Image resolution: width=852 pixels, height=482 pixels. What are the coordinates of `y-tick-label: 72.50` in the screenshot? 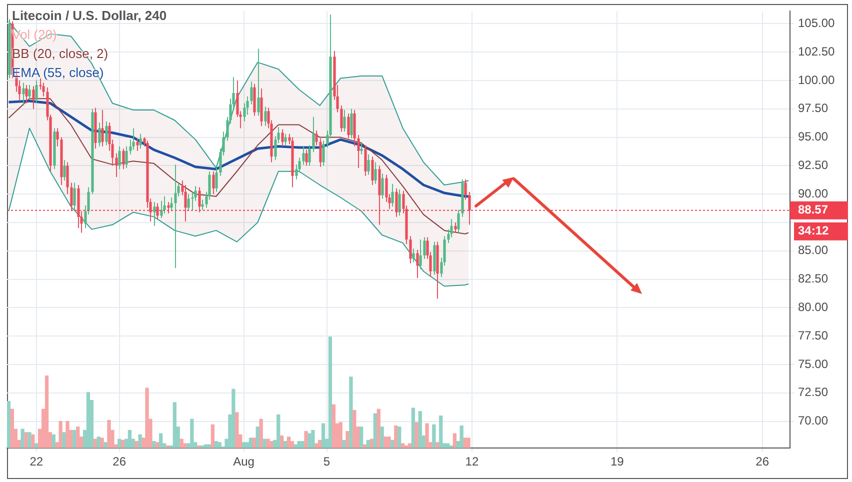 It's located at (813, 392).